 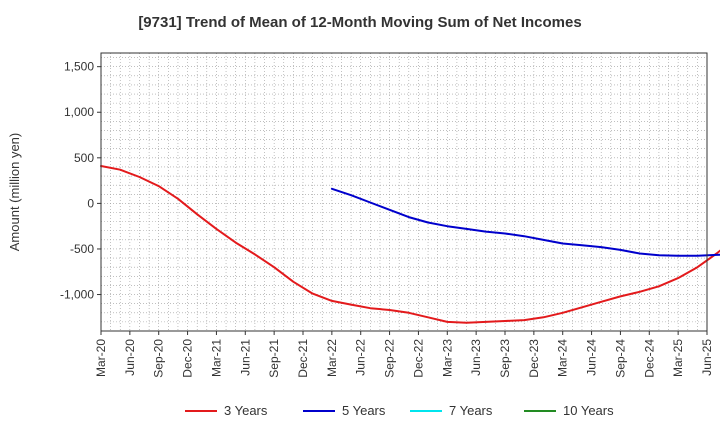 I want to click on x-tick-label: Dec-21, so click(x=303, y=358).